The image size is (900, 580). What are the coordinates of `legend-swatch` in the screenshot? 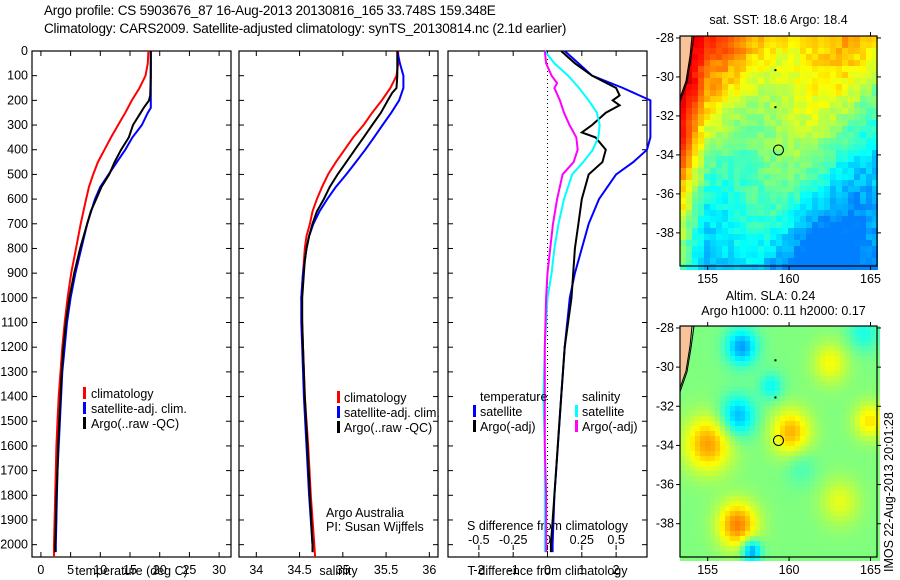 It's located at (338, 397).